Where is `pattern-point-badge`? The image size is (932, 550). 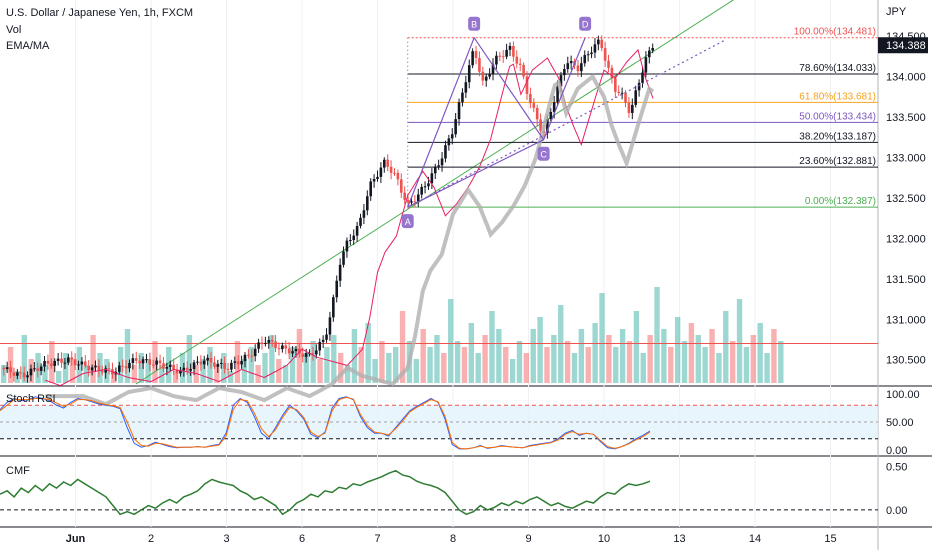 pattern-point-badge is located at coordinates (585, 23).